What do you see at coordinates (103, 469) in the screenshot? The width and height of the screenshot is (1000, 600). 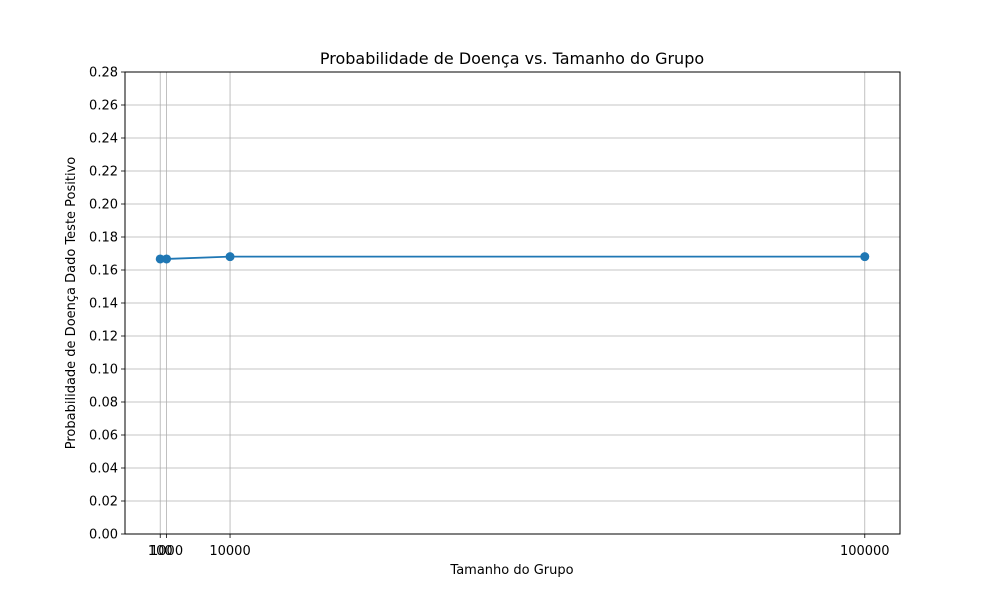 I see `y-tick-label: 0.04` at bounding box center [103, 469].